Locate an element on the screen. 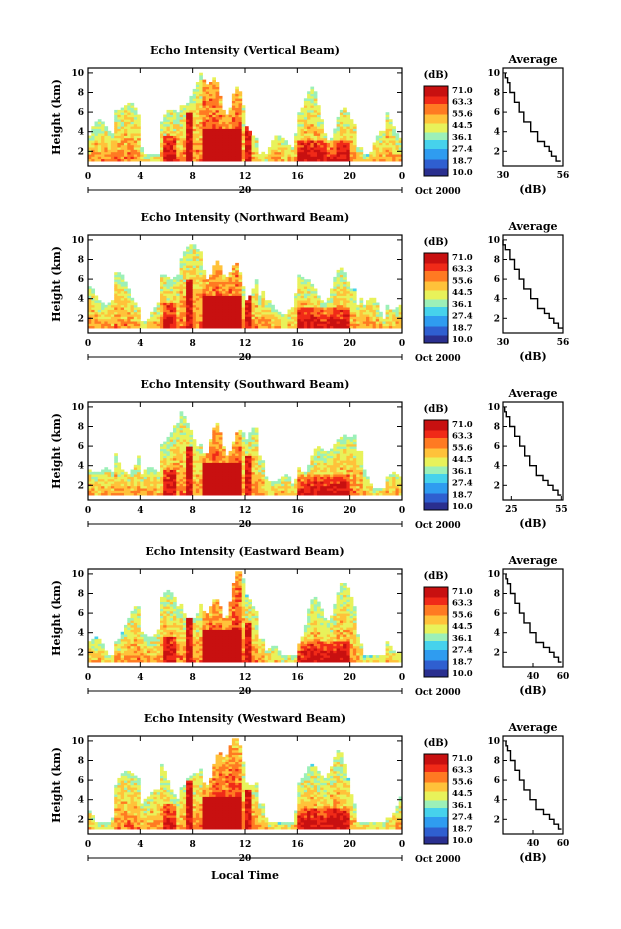 This screenshot has width=621, height=929. colorbar-unit: (dB) is located at coordinates (436, 75).